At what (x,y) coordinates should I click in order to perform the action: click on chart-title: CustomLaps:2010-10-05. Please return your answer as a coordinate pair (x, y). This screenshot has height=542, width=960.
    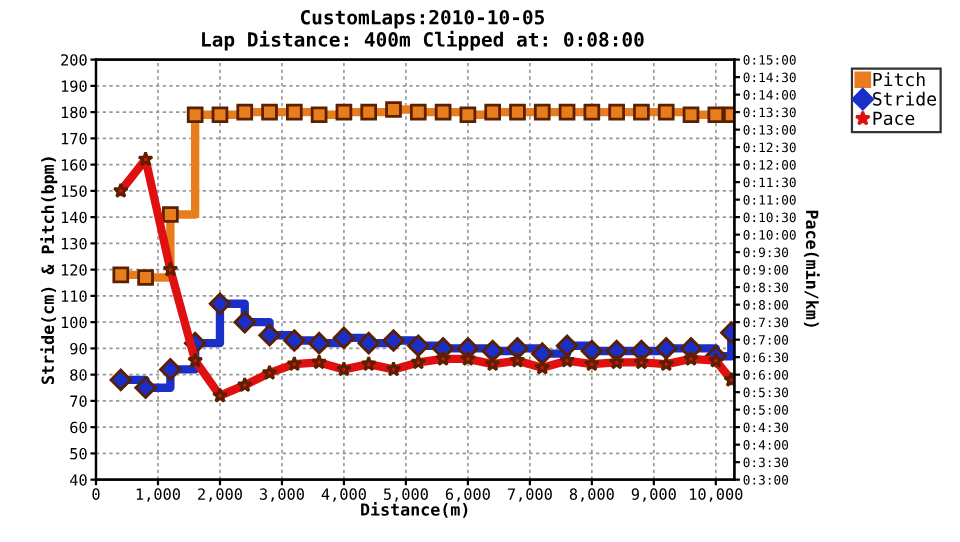
    Looking at the image, I should click on (422, 19).